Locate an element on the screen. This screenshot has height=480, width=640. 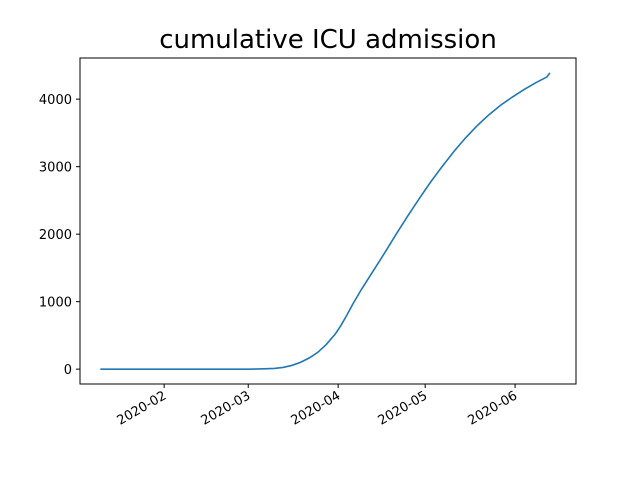
y-axis: 0 1000 2000 3000 4000 is located at coordinates (59, 235).